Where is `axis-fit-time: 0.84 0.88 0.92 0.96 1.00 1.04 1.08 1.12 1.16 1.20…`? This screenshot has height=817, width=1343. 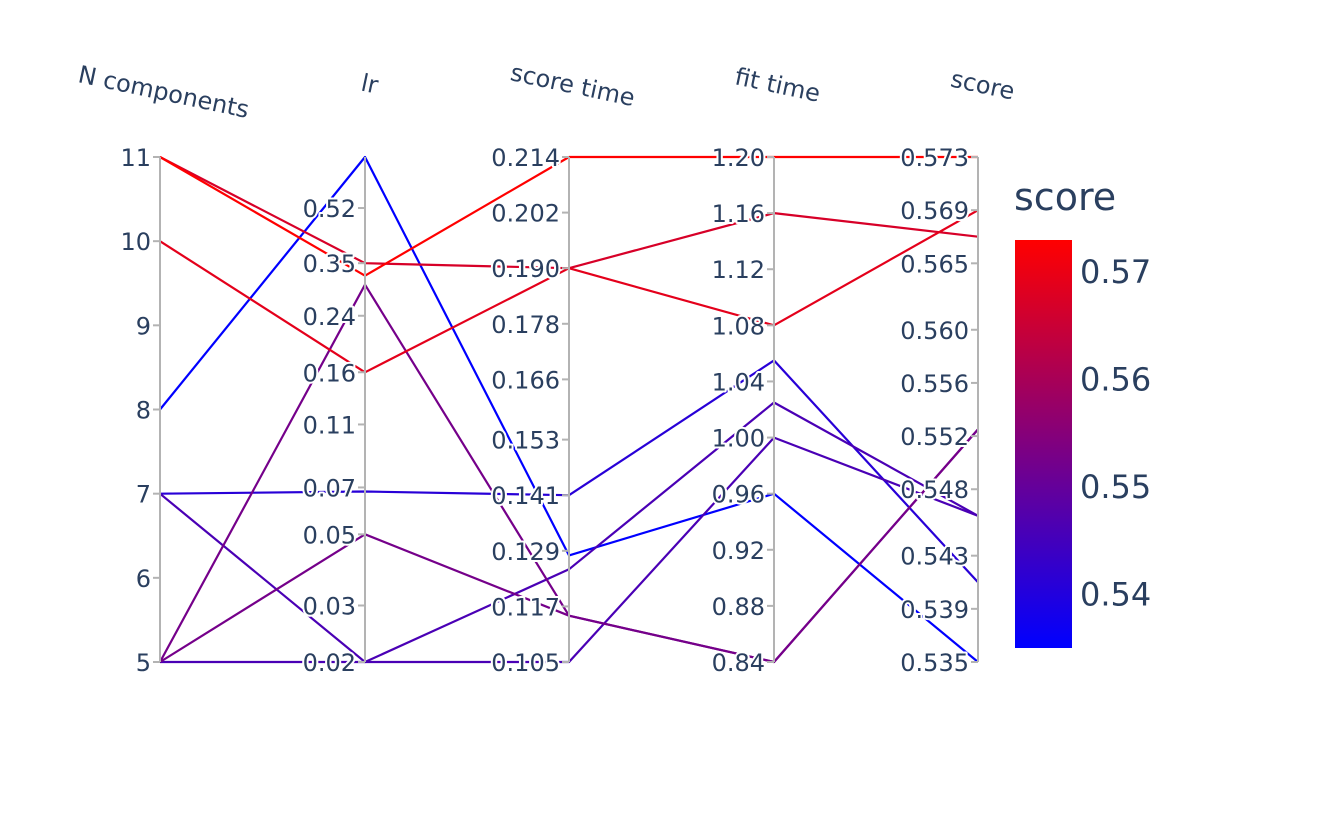
axis-fit-time: 0.84 0.88 0.92 0.96 1.00 1.04 1.08 1.12 1.16 1.20… is located at coordinates (766, 370).